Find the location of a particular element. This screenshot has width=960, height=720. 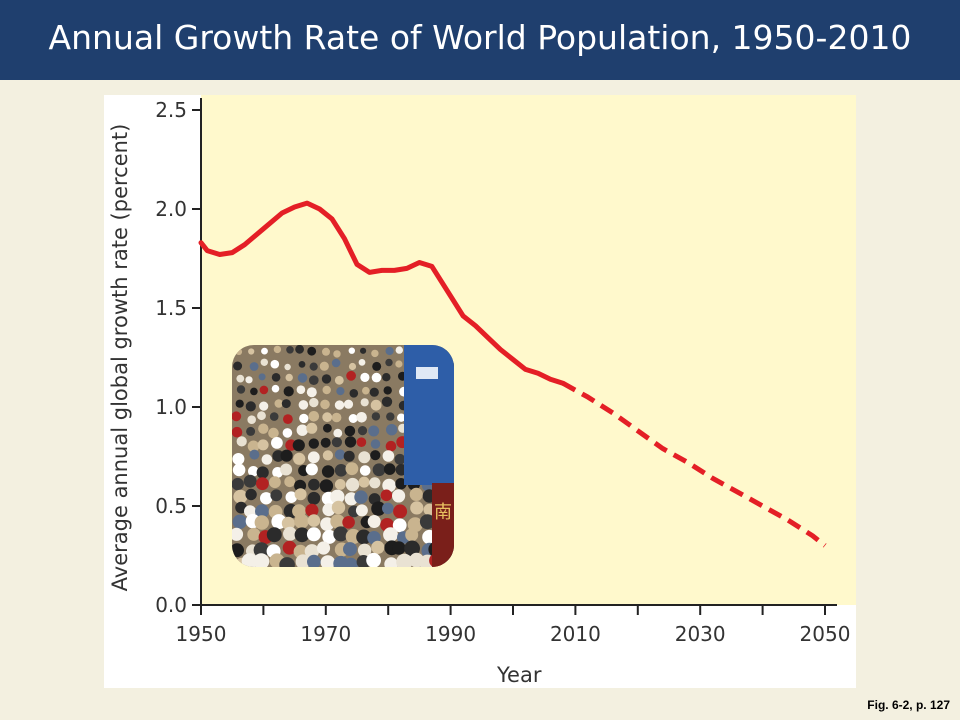

y-ticks: 0.0 0.5 1.0 1.5 2.0 2.5 is located at coordinates (178, 357).